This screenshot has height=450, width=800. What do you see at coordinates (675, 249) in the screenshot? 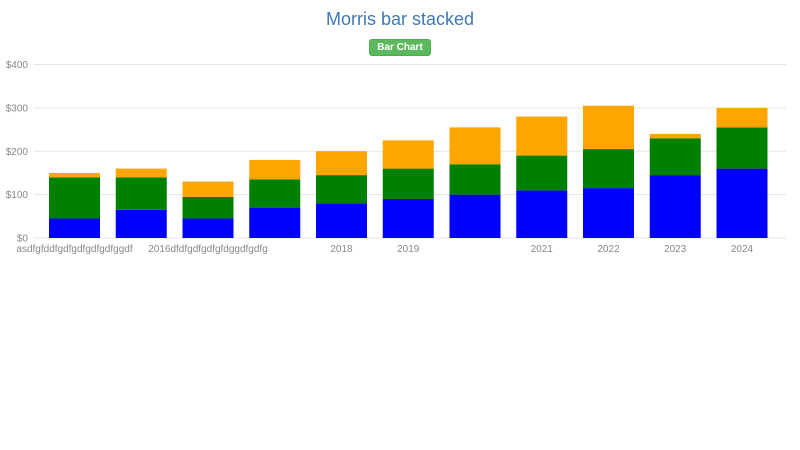
I see `x-tick-label: 2023` at bounding box center [675, 249].